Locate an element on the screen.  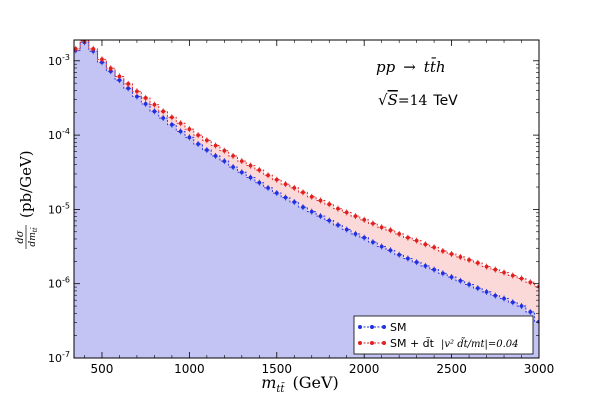
legend: SM SM + d̃t |v² d̃t/mt|=0.04 is located at coordinates (443, 335).